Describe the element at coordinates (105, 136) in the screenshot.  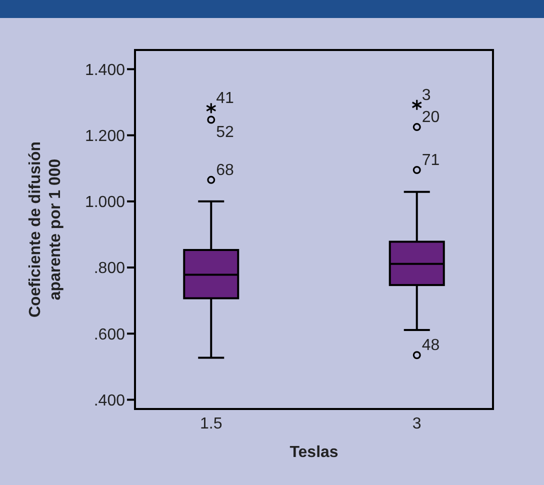
I see `y-tick-label: 1.200` at that location.